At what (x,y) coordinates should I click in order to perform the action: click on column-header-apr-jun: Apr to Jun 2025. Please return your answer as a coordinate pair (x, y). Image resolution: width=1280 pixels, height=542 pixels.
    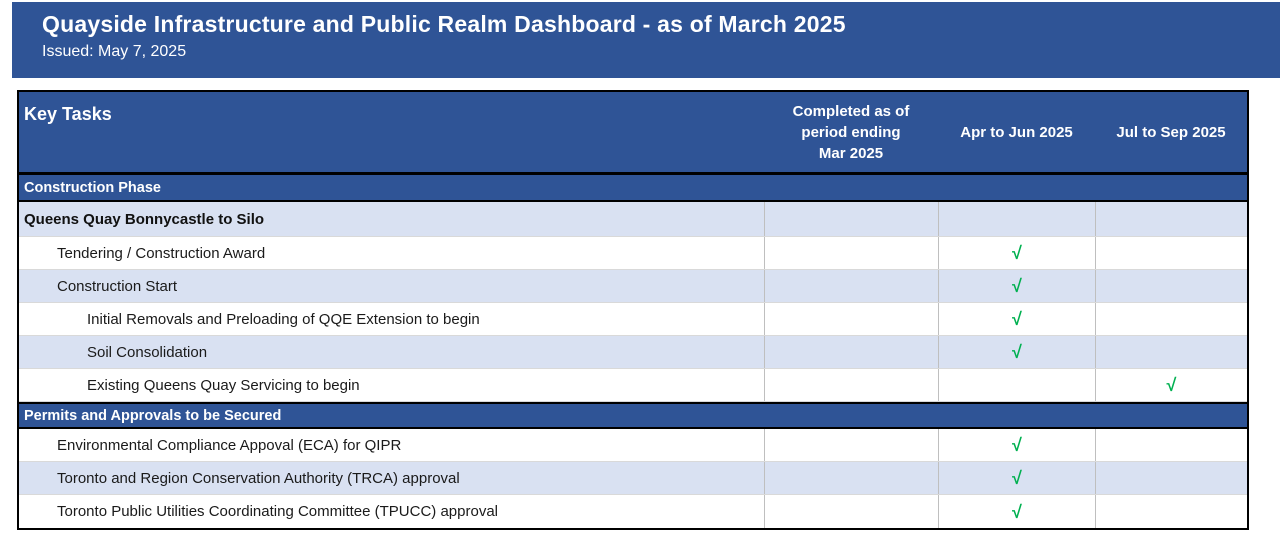
    Looking at the image, I should click on (1016, 132).